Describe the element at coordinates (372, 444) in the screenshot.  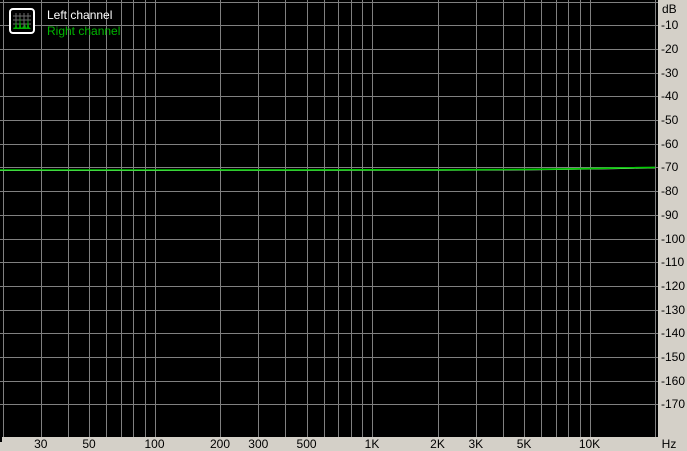
I see `x-tick-label: 1K` at that location.